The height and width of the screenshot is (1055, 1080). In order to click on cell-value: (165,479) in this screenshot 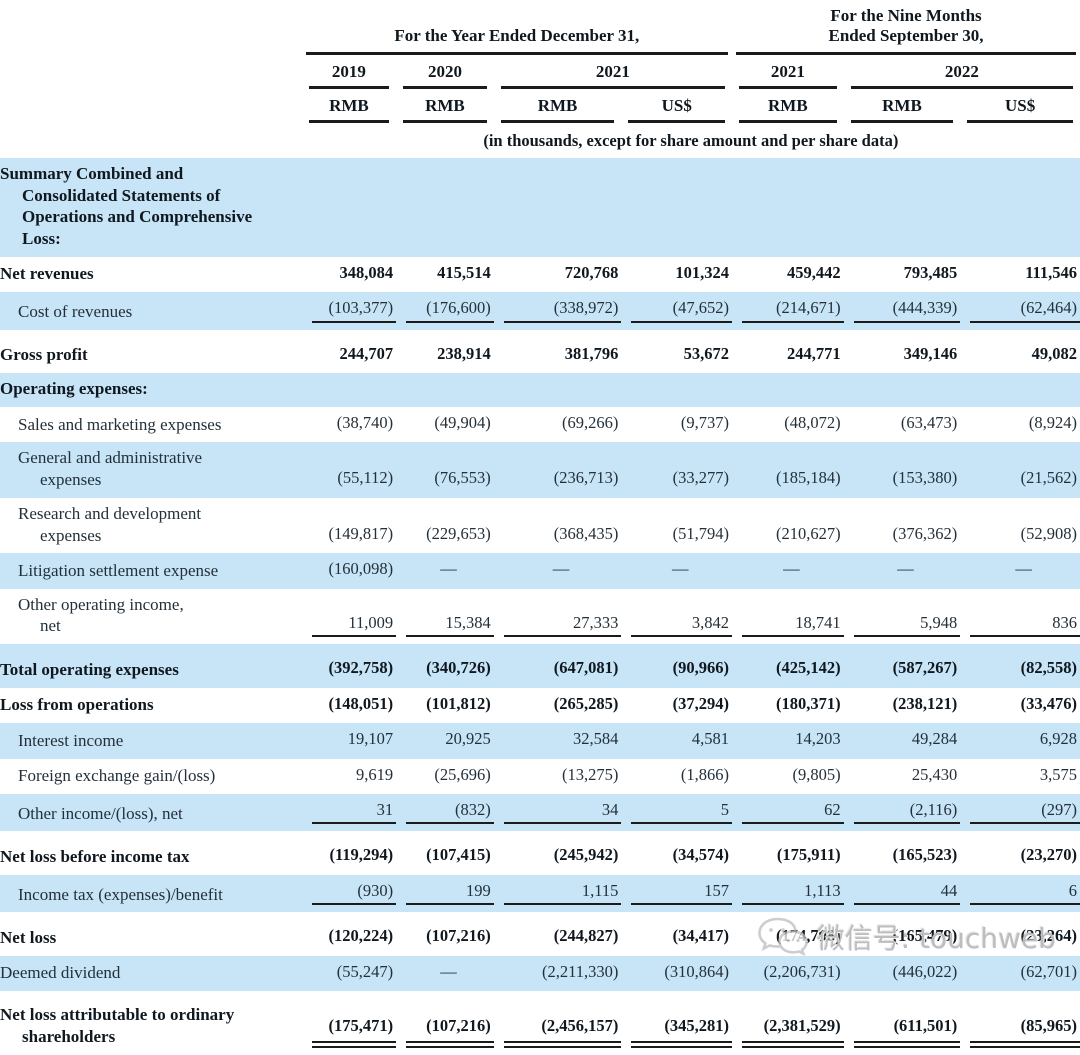, I will do `click(925, 936)`.